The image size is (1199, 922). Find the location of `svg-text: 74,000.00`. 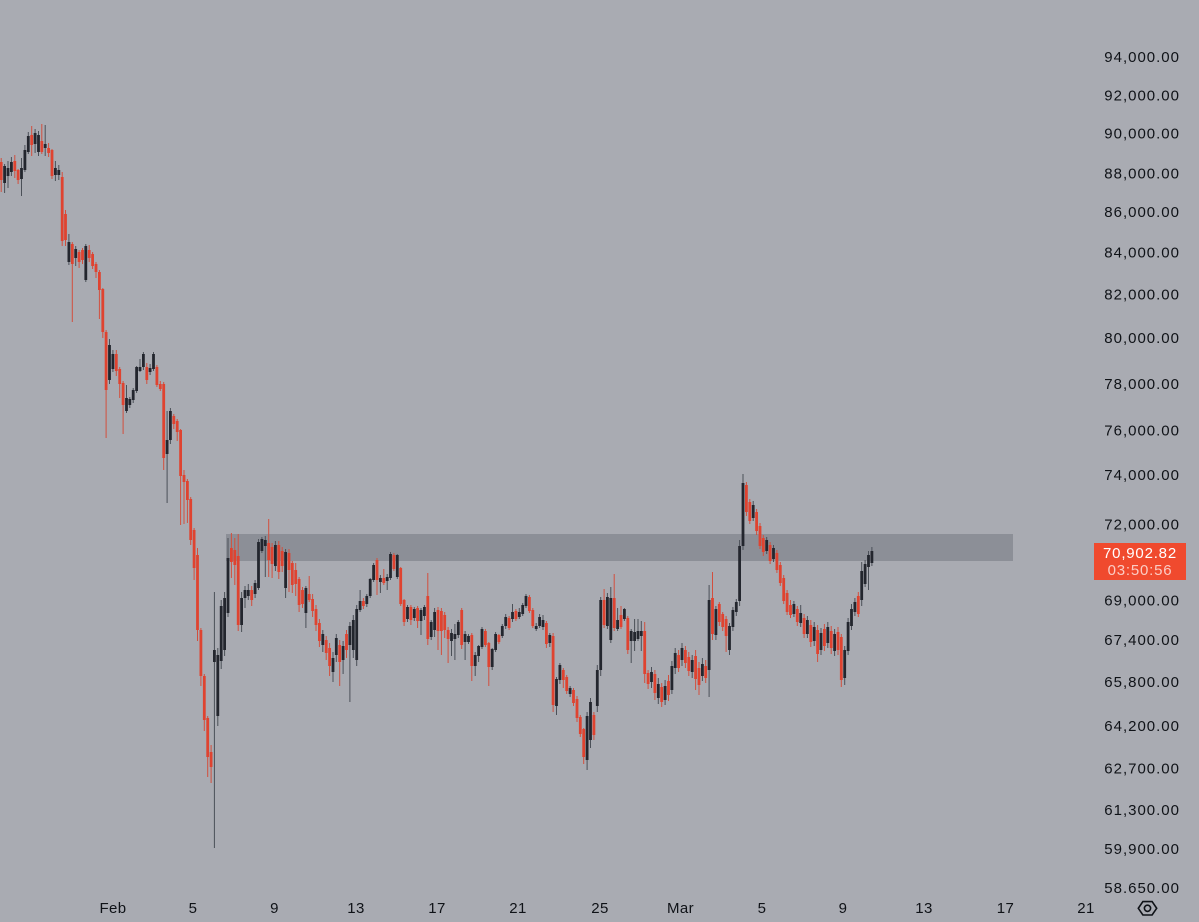

svg-text: 74,000.00 is located at coordinates (1142, 475).